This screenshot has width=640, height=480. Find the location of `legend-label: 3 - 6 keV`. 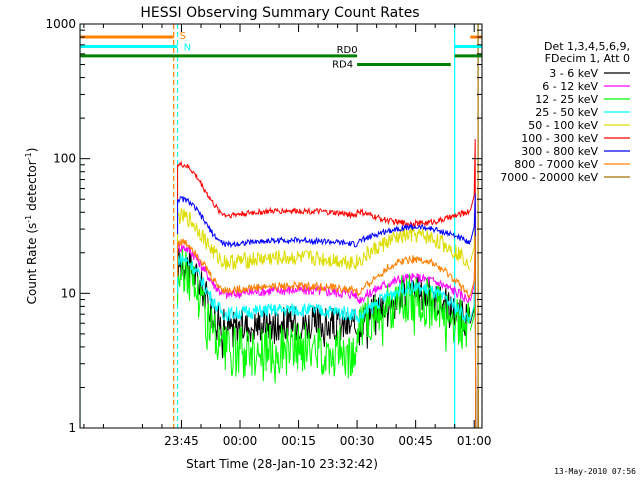

legend-label: 3 - 6 keV is located at coordinates (573, 73).